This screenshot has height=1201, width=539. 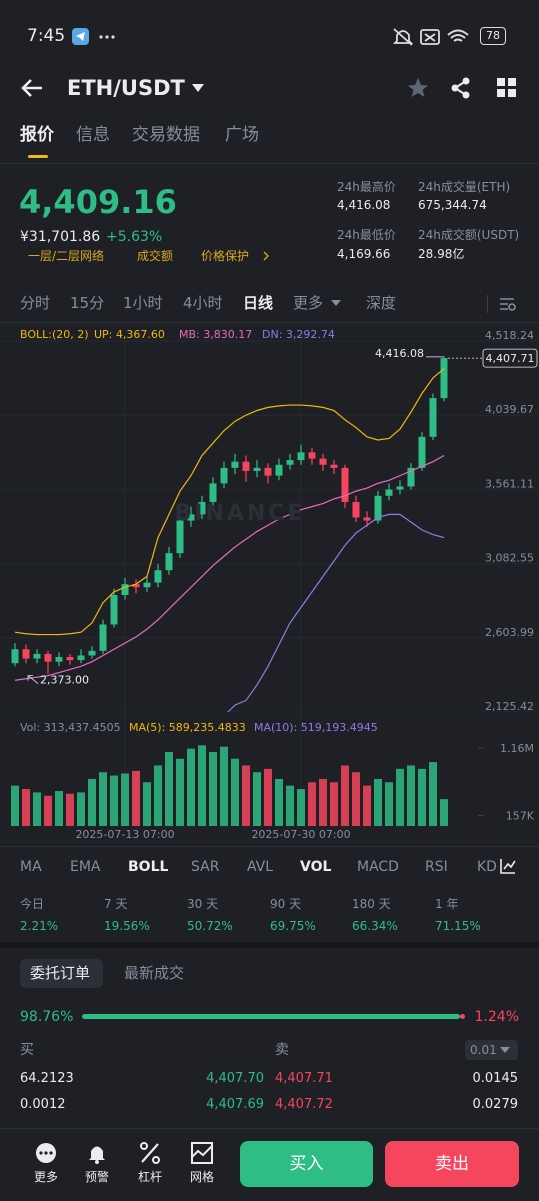 What do you see at coordinates (46, 1177) in the screenshot?
I see `nav-label: 更多` at bounding box center [46, 1177].